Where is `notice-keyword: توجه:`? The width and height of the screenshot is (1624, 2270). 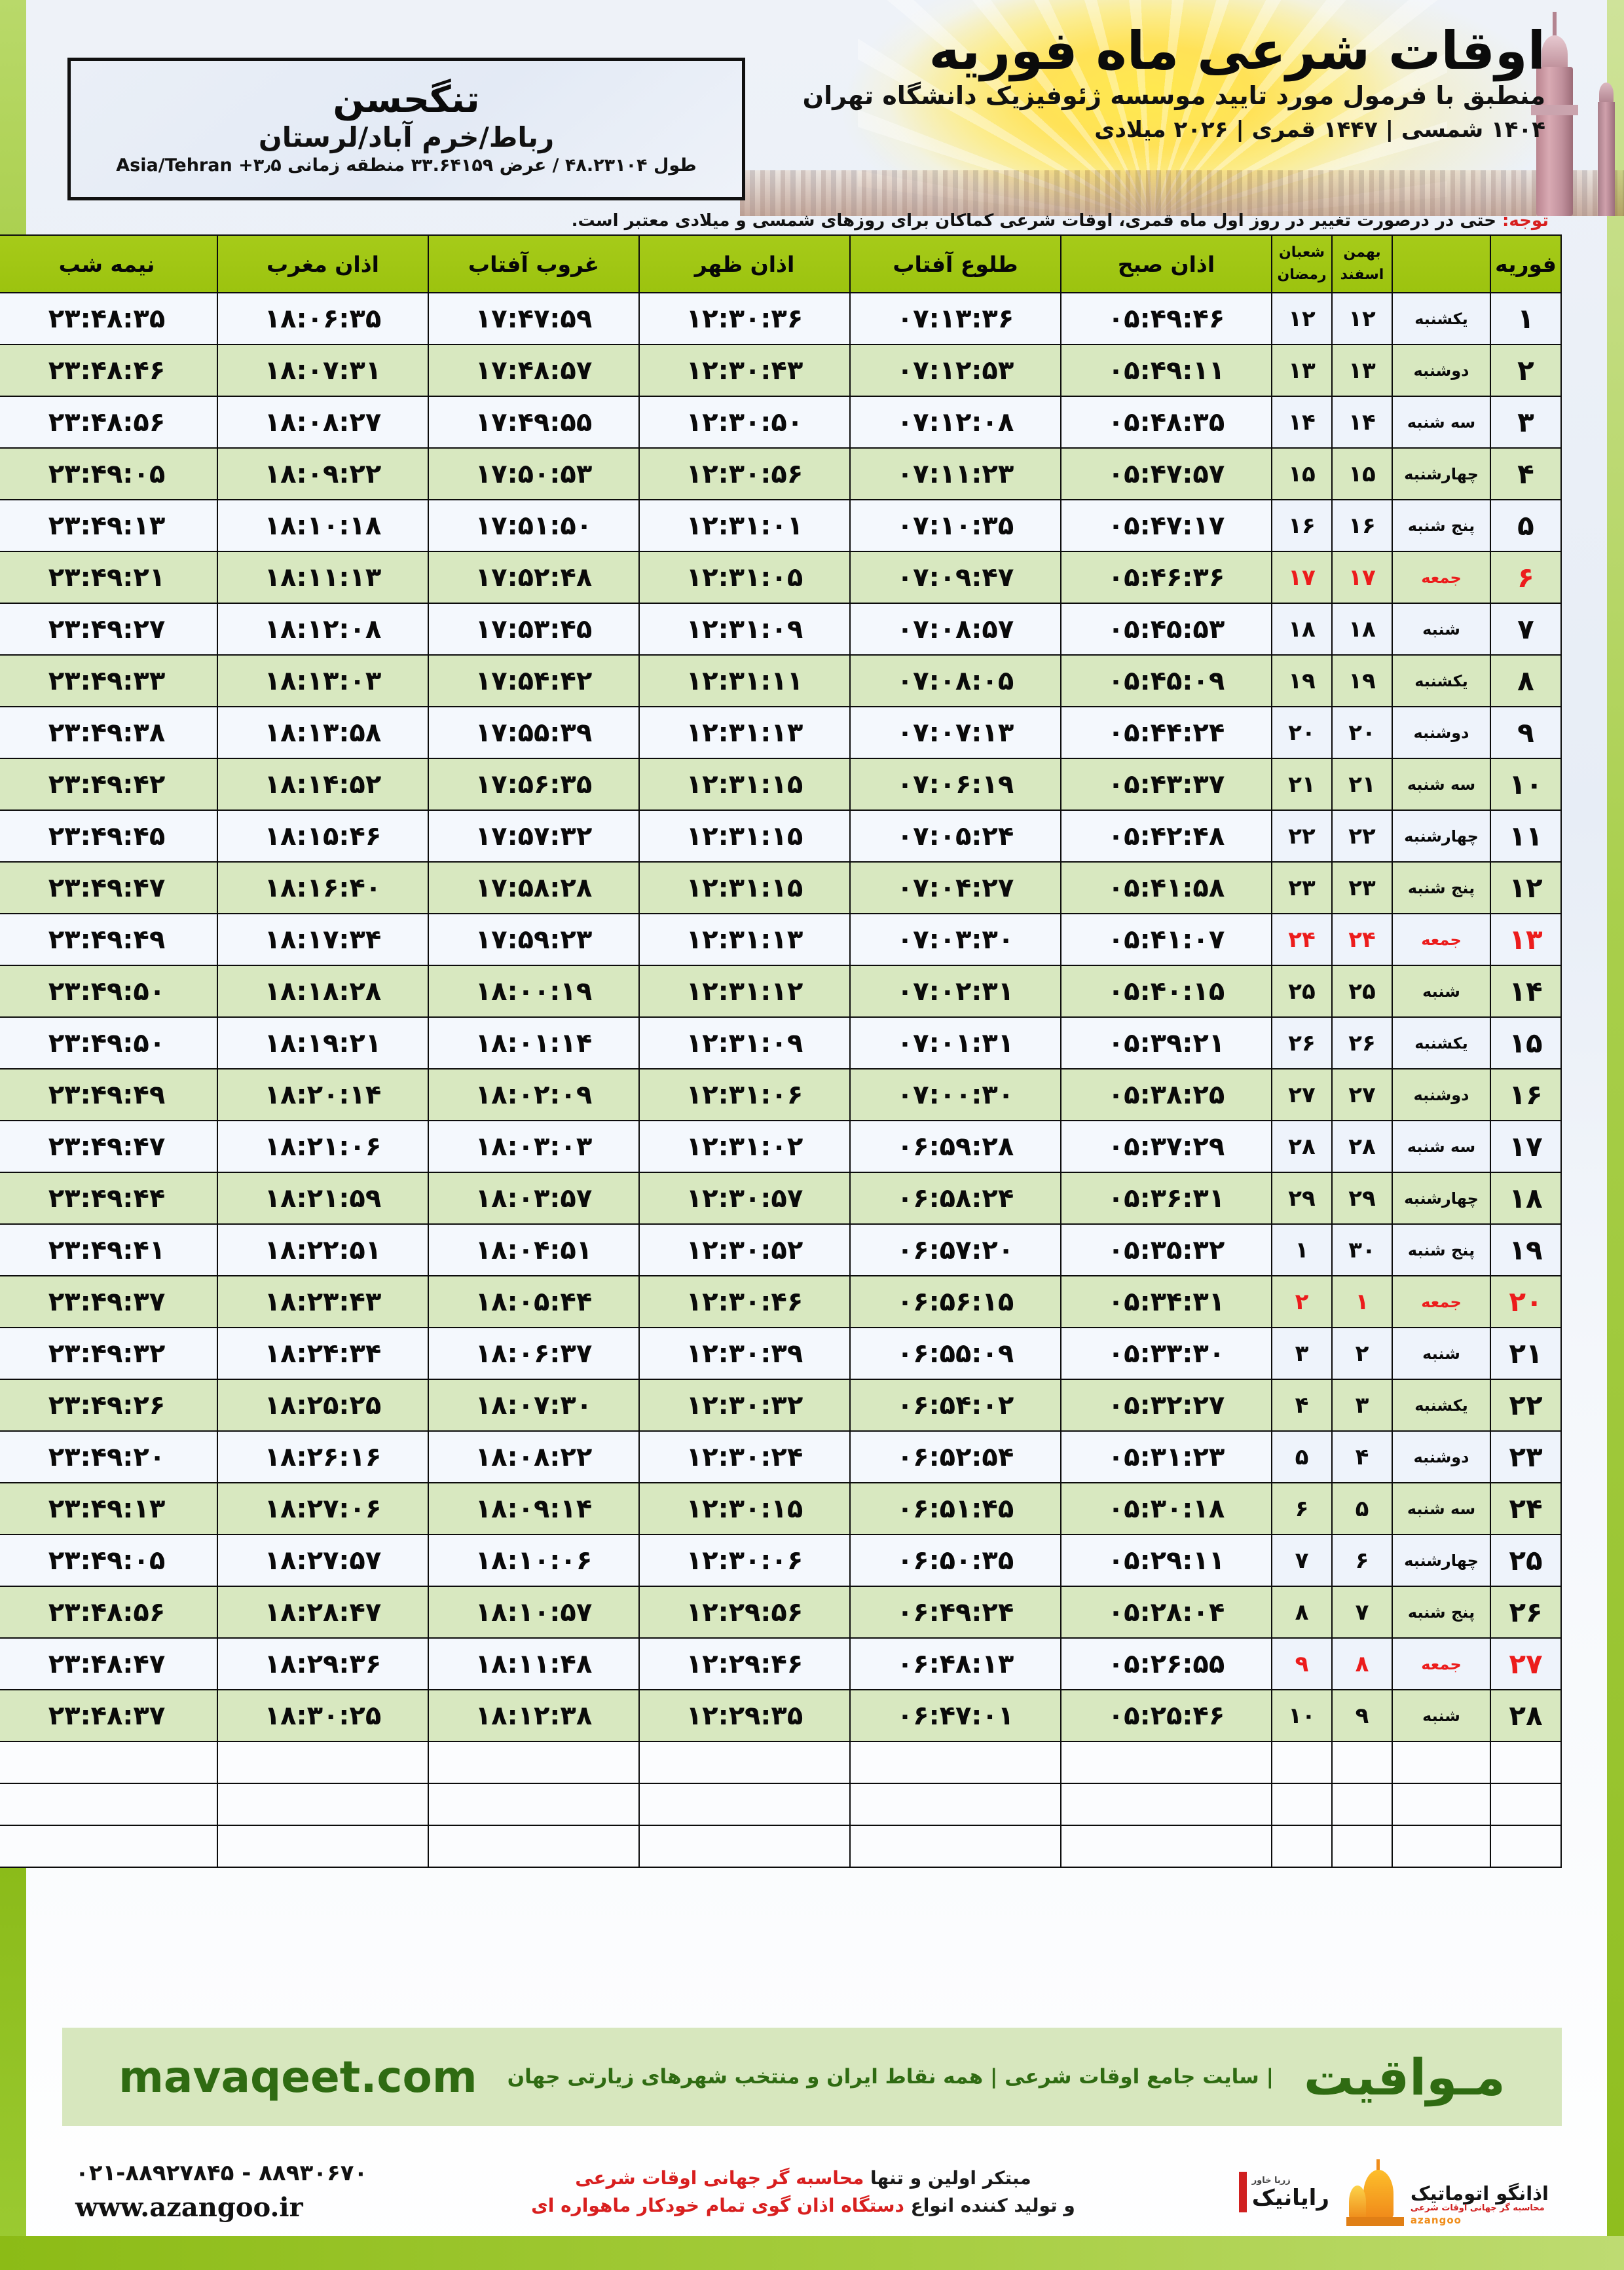 notice-keyword: توجه: is located at coordinates (1525, 221).